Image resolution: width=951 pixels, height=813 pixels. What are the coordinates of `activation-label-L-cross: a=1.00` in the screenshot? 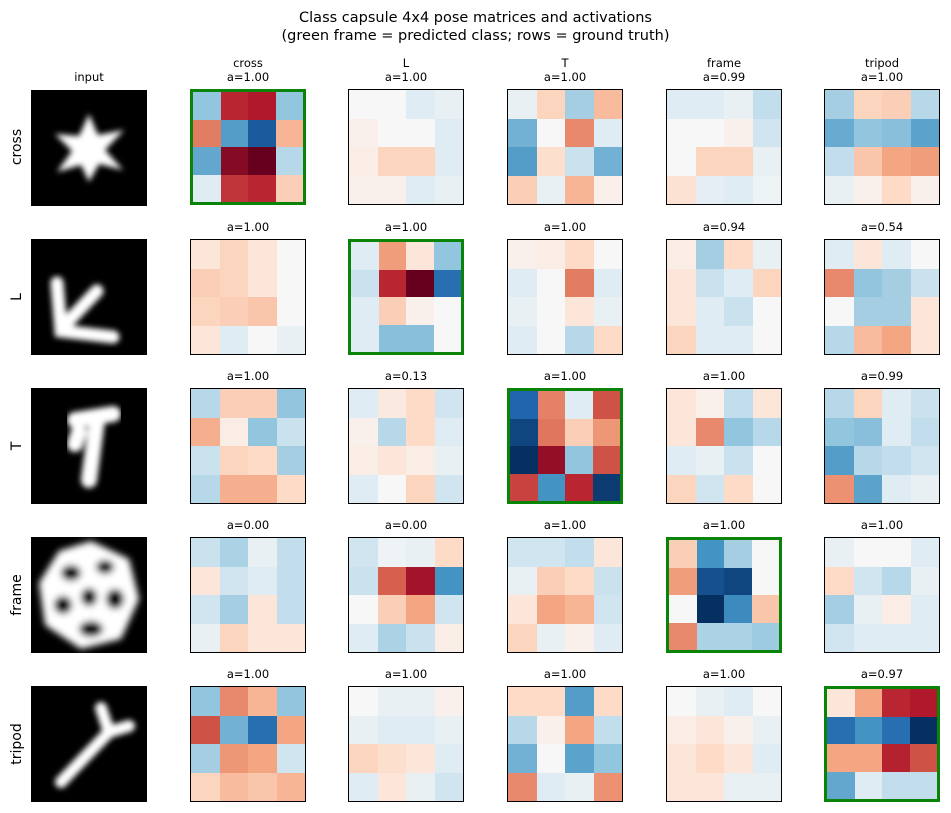 It's located at (248, 227).